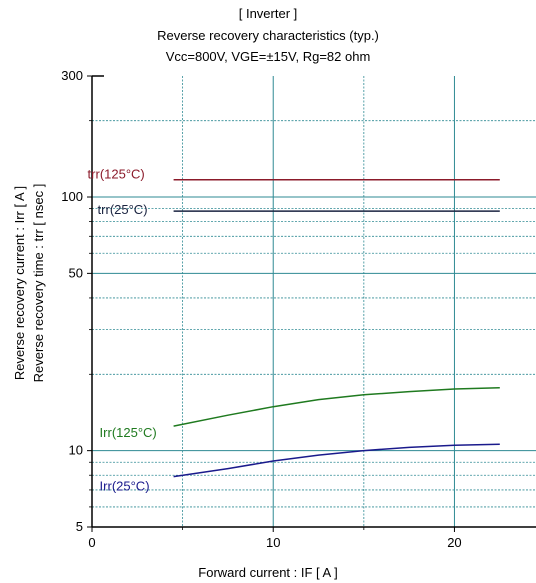 The width and height of the screenshot is (536, 583). Describe the element at coordinates (454, 542) in the screenshot. I see `x-tick-label: 20` at that location.